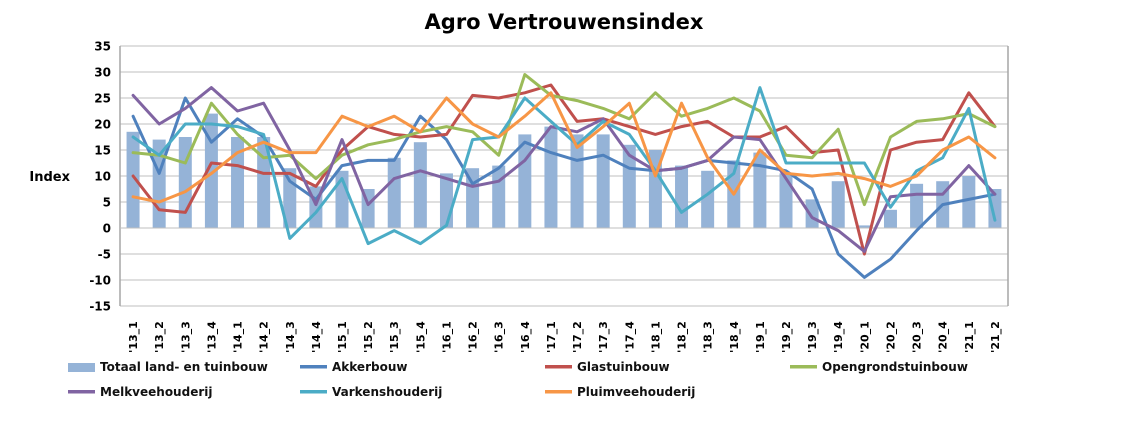  I want to click on y-tick-label: 25, so click(102, 99).